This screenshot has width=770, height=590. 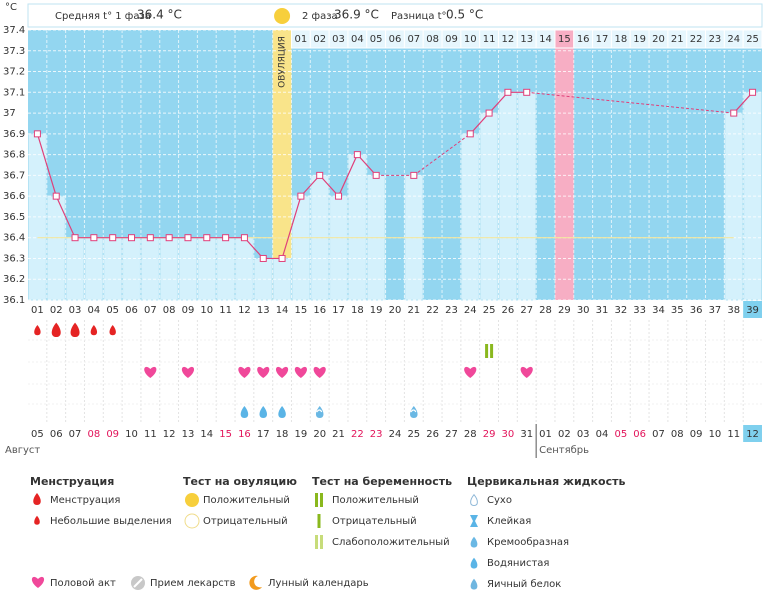 What do you see at coordinates (94, 310) in the screenshot?
I see `cycle-day-label: 04` at bounding box center [94, 310].